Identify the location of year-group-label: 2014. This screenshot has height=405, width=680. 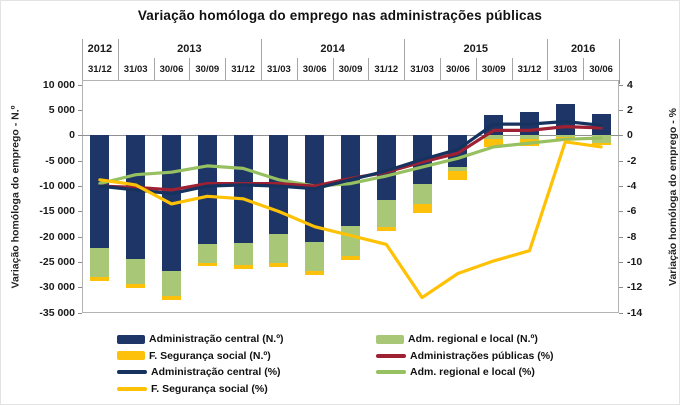
(332, 48).